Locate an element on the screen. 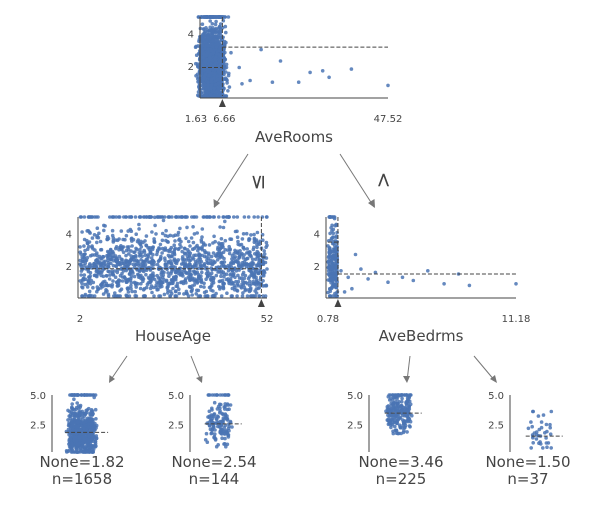  edge-root-to-avebedrms-arrowhead is located at coordinates (371, 203).